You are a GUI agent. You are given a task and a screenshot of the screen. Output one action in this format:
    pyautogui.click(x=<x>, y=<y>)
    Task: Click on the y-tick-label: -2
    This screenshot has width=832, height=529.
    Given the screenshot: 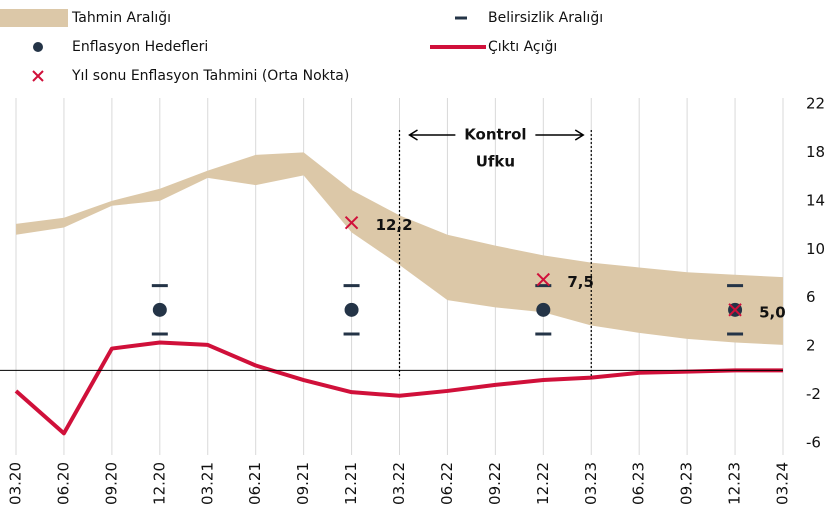 What is the action you would take?
    pyautogui.click(x=813, y=394)
    